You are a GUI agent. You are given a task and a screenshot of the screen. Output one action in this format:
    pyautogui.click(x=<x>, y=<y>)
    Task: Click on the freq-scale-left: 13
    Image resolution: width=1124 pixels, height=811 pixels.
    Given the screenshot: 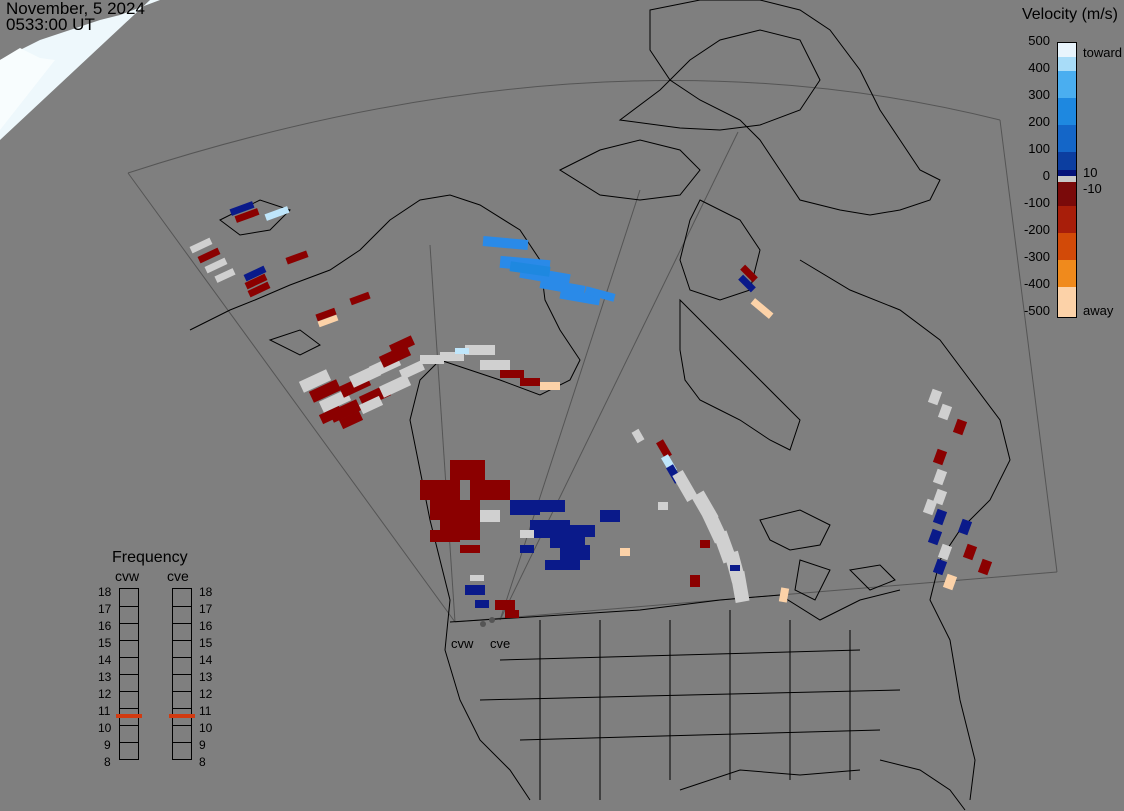 What is the action you would take?
    pyautogui.click(x=105, y=677)
    